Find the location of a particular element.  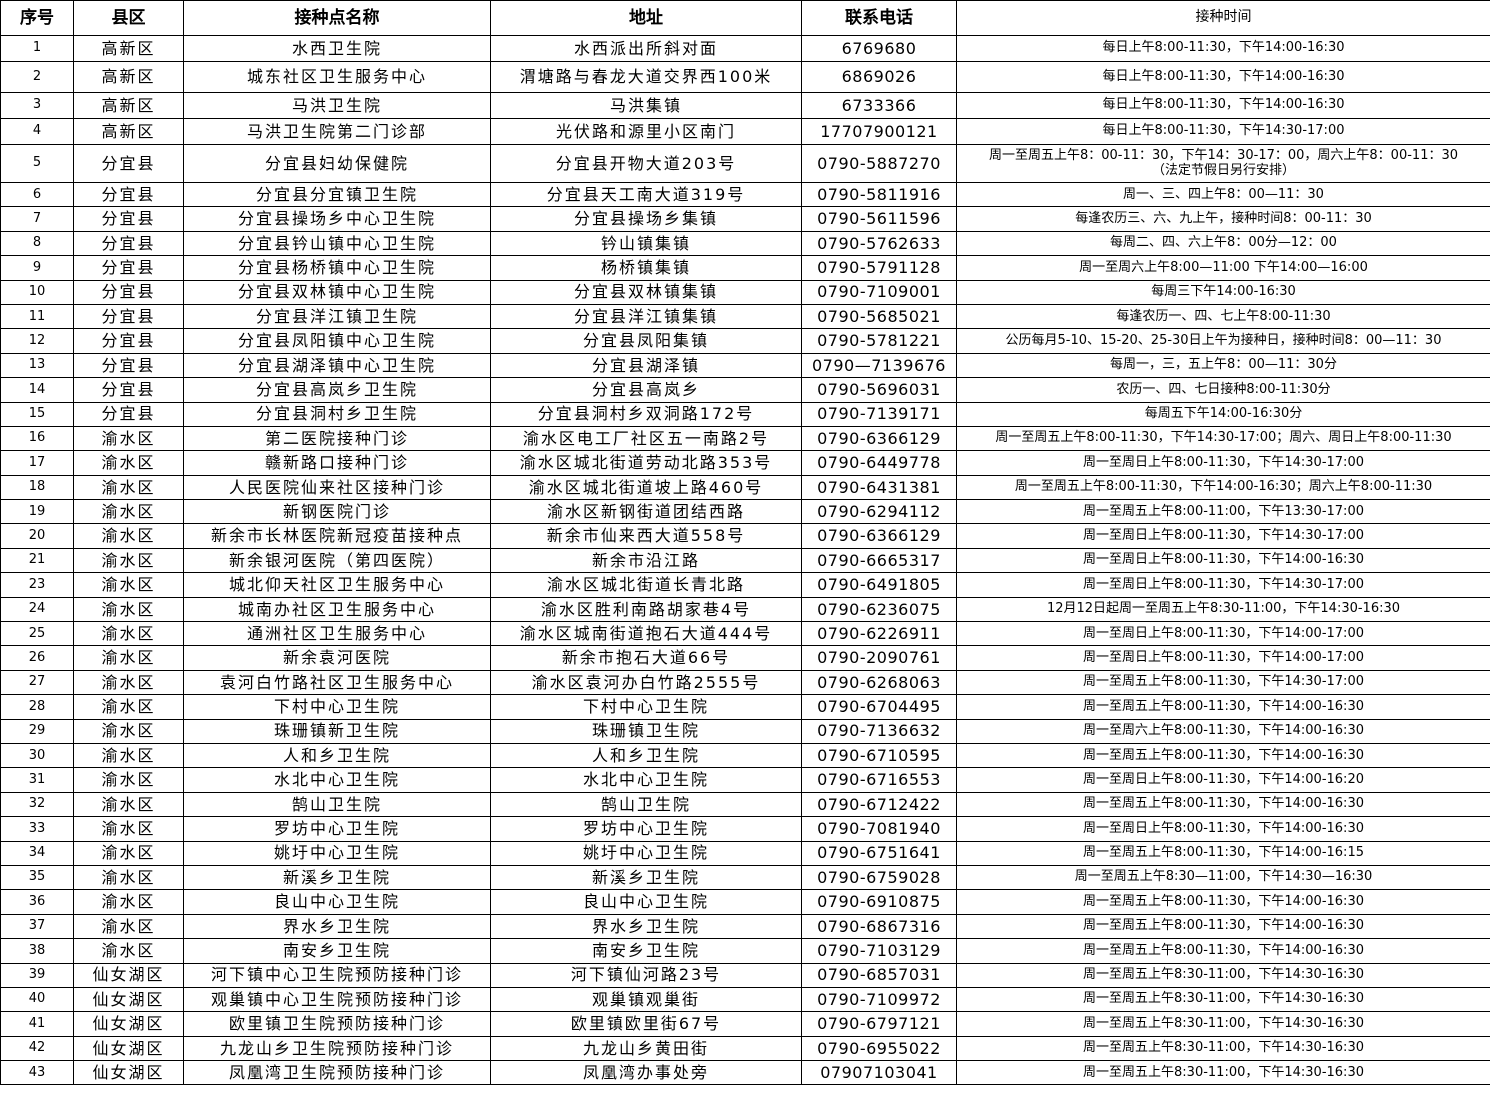

index-cell: 9 is located at coordinates (37, 268).